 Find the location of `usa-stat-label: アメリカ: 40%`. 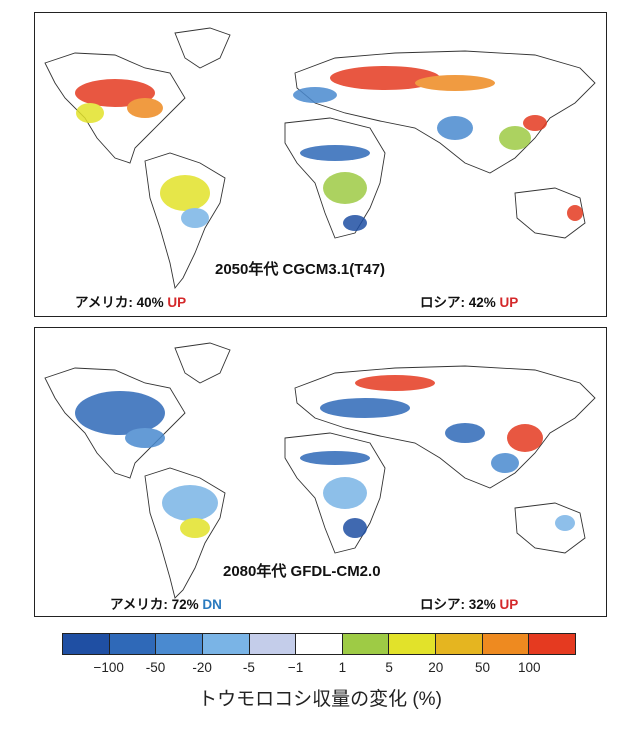

usa-stat-label: アメリカ: 40% is located at coordinates (121, 302).